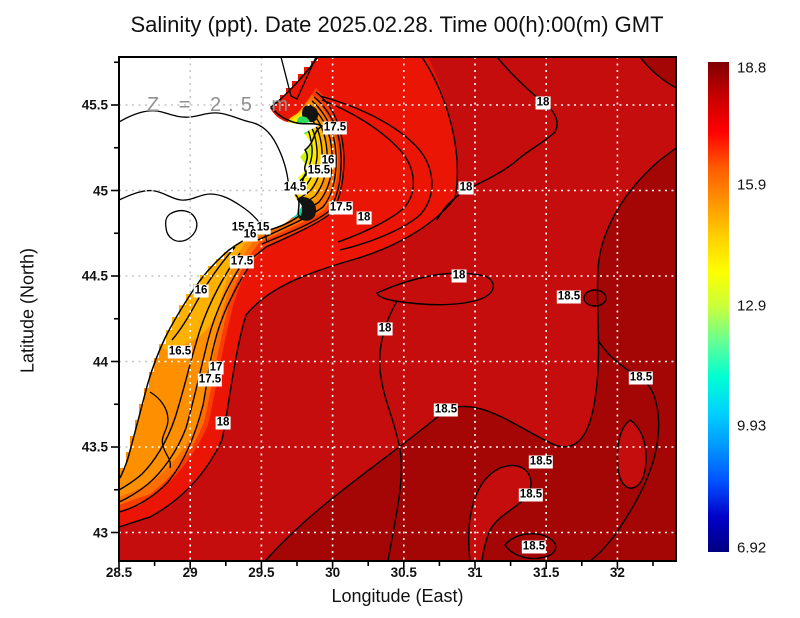 Image resolution: width=800 pixels, height=618 pixels. Describe the element at coordinates (397, 596) in the screenshot. I see `x-axis-label: Longitude (East)` at that location.